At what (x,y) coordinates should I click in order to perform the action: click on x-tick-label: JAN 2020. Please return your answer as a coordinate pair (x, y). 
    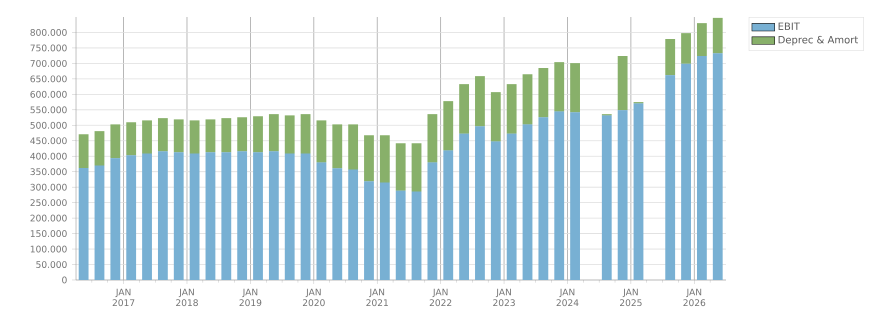
    Looking at the image, I should click on (313, 297).